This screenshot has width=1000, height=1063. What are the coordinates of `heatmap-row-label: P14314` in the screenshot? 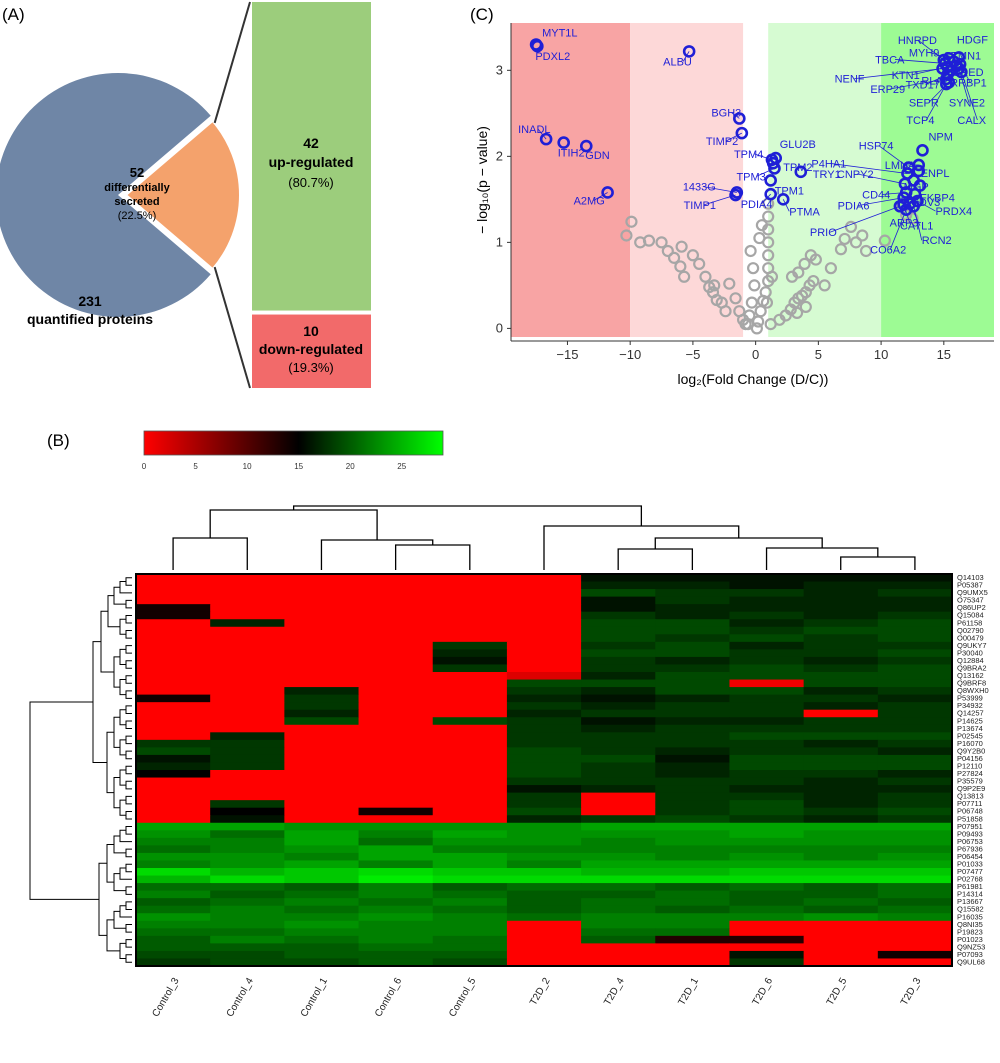 It's located at (970, 894).